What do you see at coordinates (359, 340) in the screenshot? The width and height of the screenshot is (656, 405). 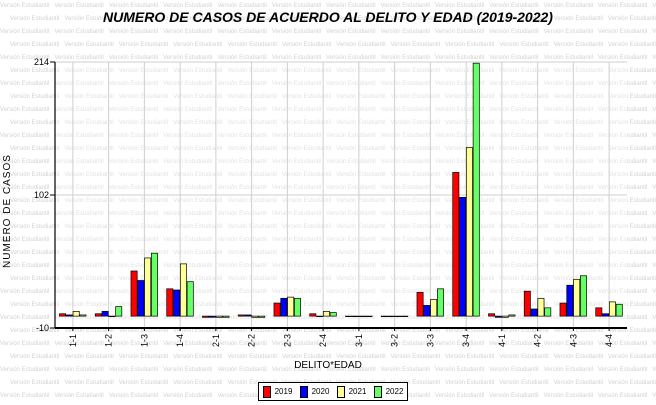 I see `x-tick-label: 3-1` at bounding box center [359, 340].